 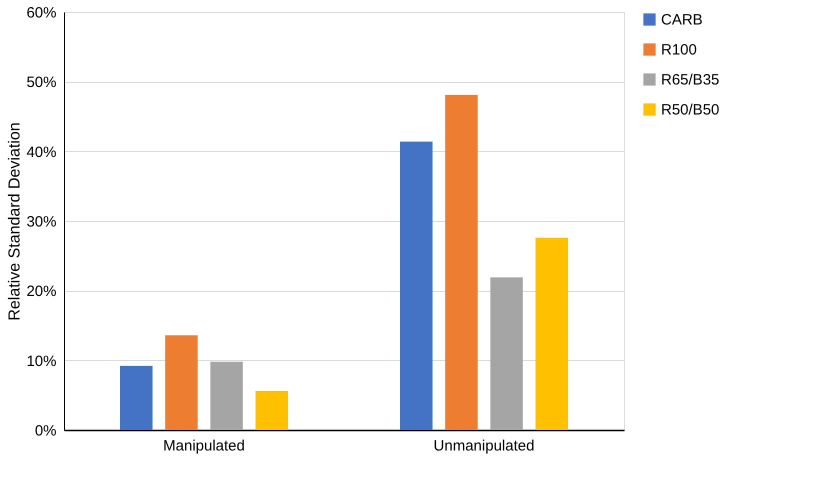 I want to click on legend-label: R50/B50, so click(x=690, y=110).